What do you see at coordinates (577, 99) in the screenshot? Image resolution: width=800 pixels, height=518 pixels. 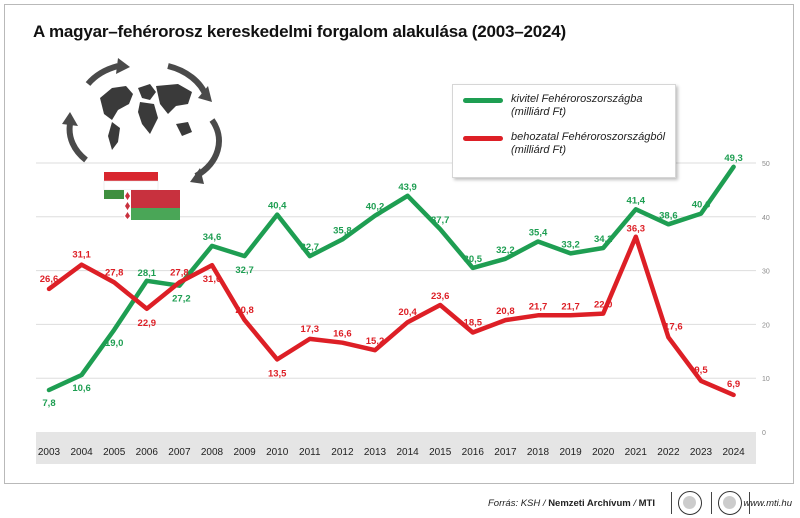 I see `legend-label-export-line1: kivitel Fehéroroszországba` at bounding box center [577, 99].